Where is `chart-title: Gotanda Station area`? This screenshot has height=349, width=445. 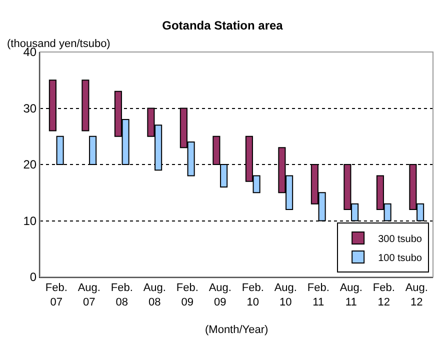
chart-title: Gotanda Station area is located at coordinates (223, 25).